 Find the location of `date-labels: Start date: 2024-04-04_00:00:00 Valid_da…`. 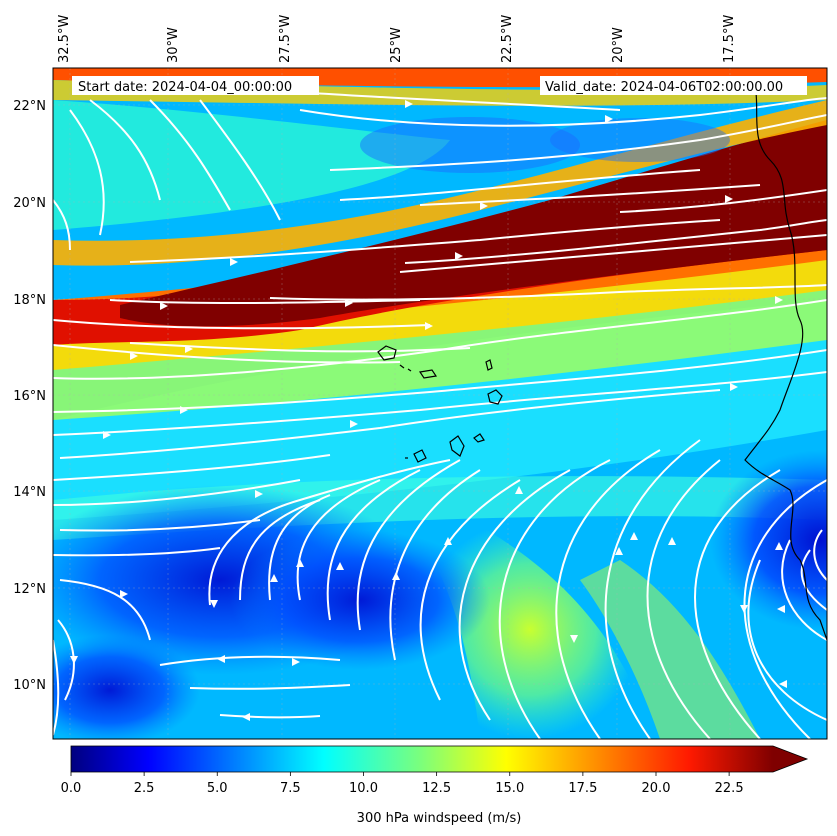

date-labels: Start date: 2024-04-04_00:00:00 Valid_da… is located at coordinates (439, 85).